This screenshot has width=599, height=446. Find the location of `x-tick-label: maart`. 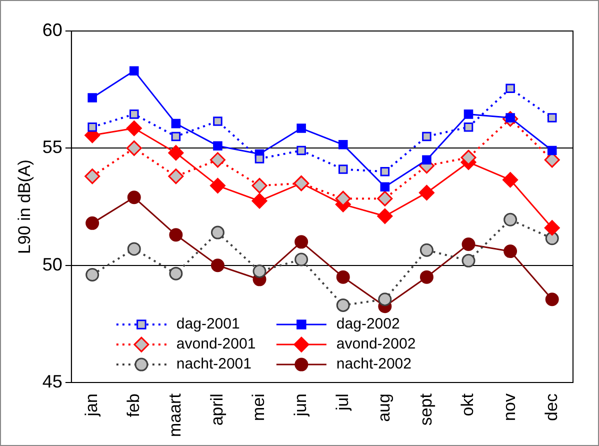

x-tick-label: maart is located at coordinates (175, 415).